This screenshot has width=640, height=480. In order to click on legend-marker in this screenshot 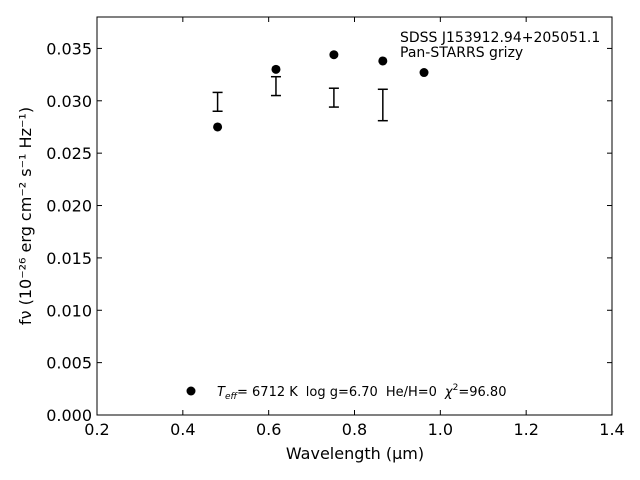, I will do `click(191, 391)`.